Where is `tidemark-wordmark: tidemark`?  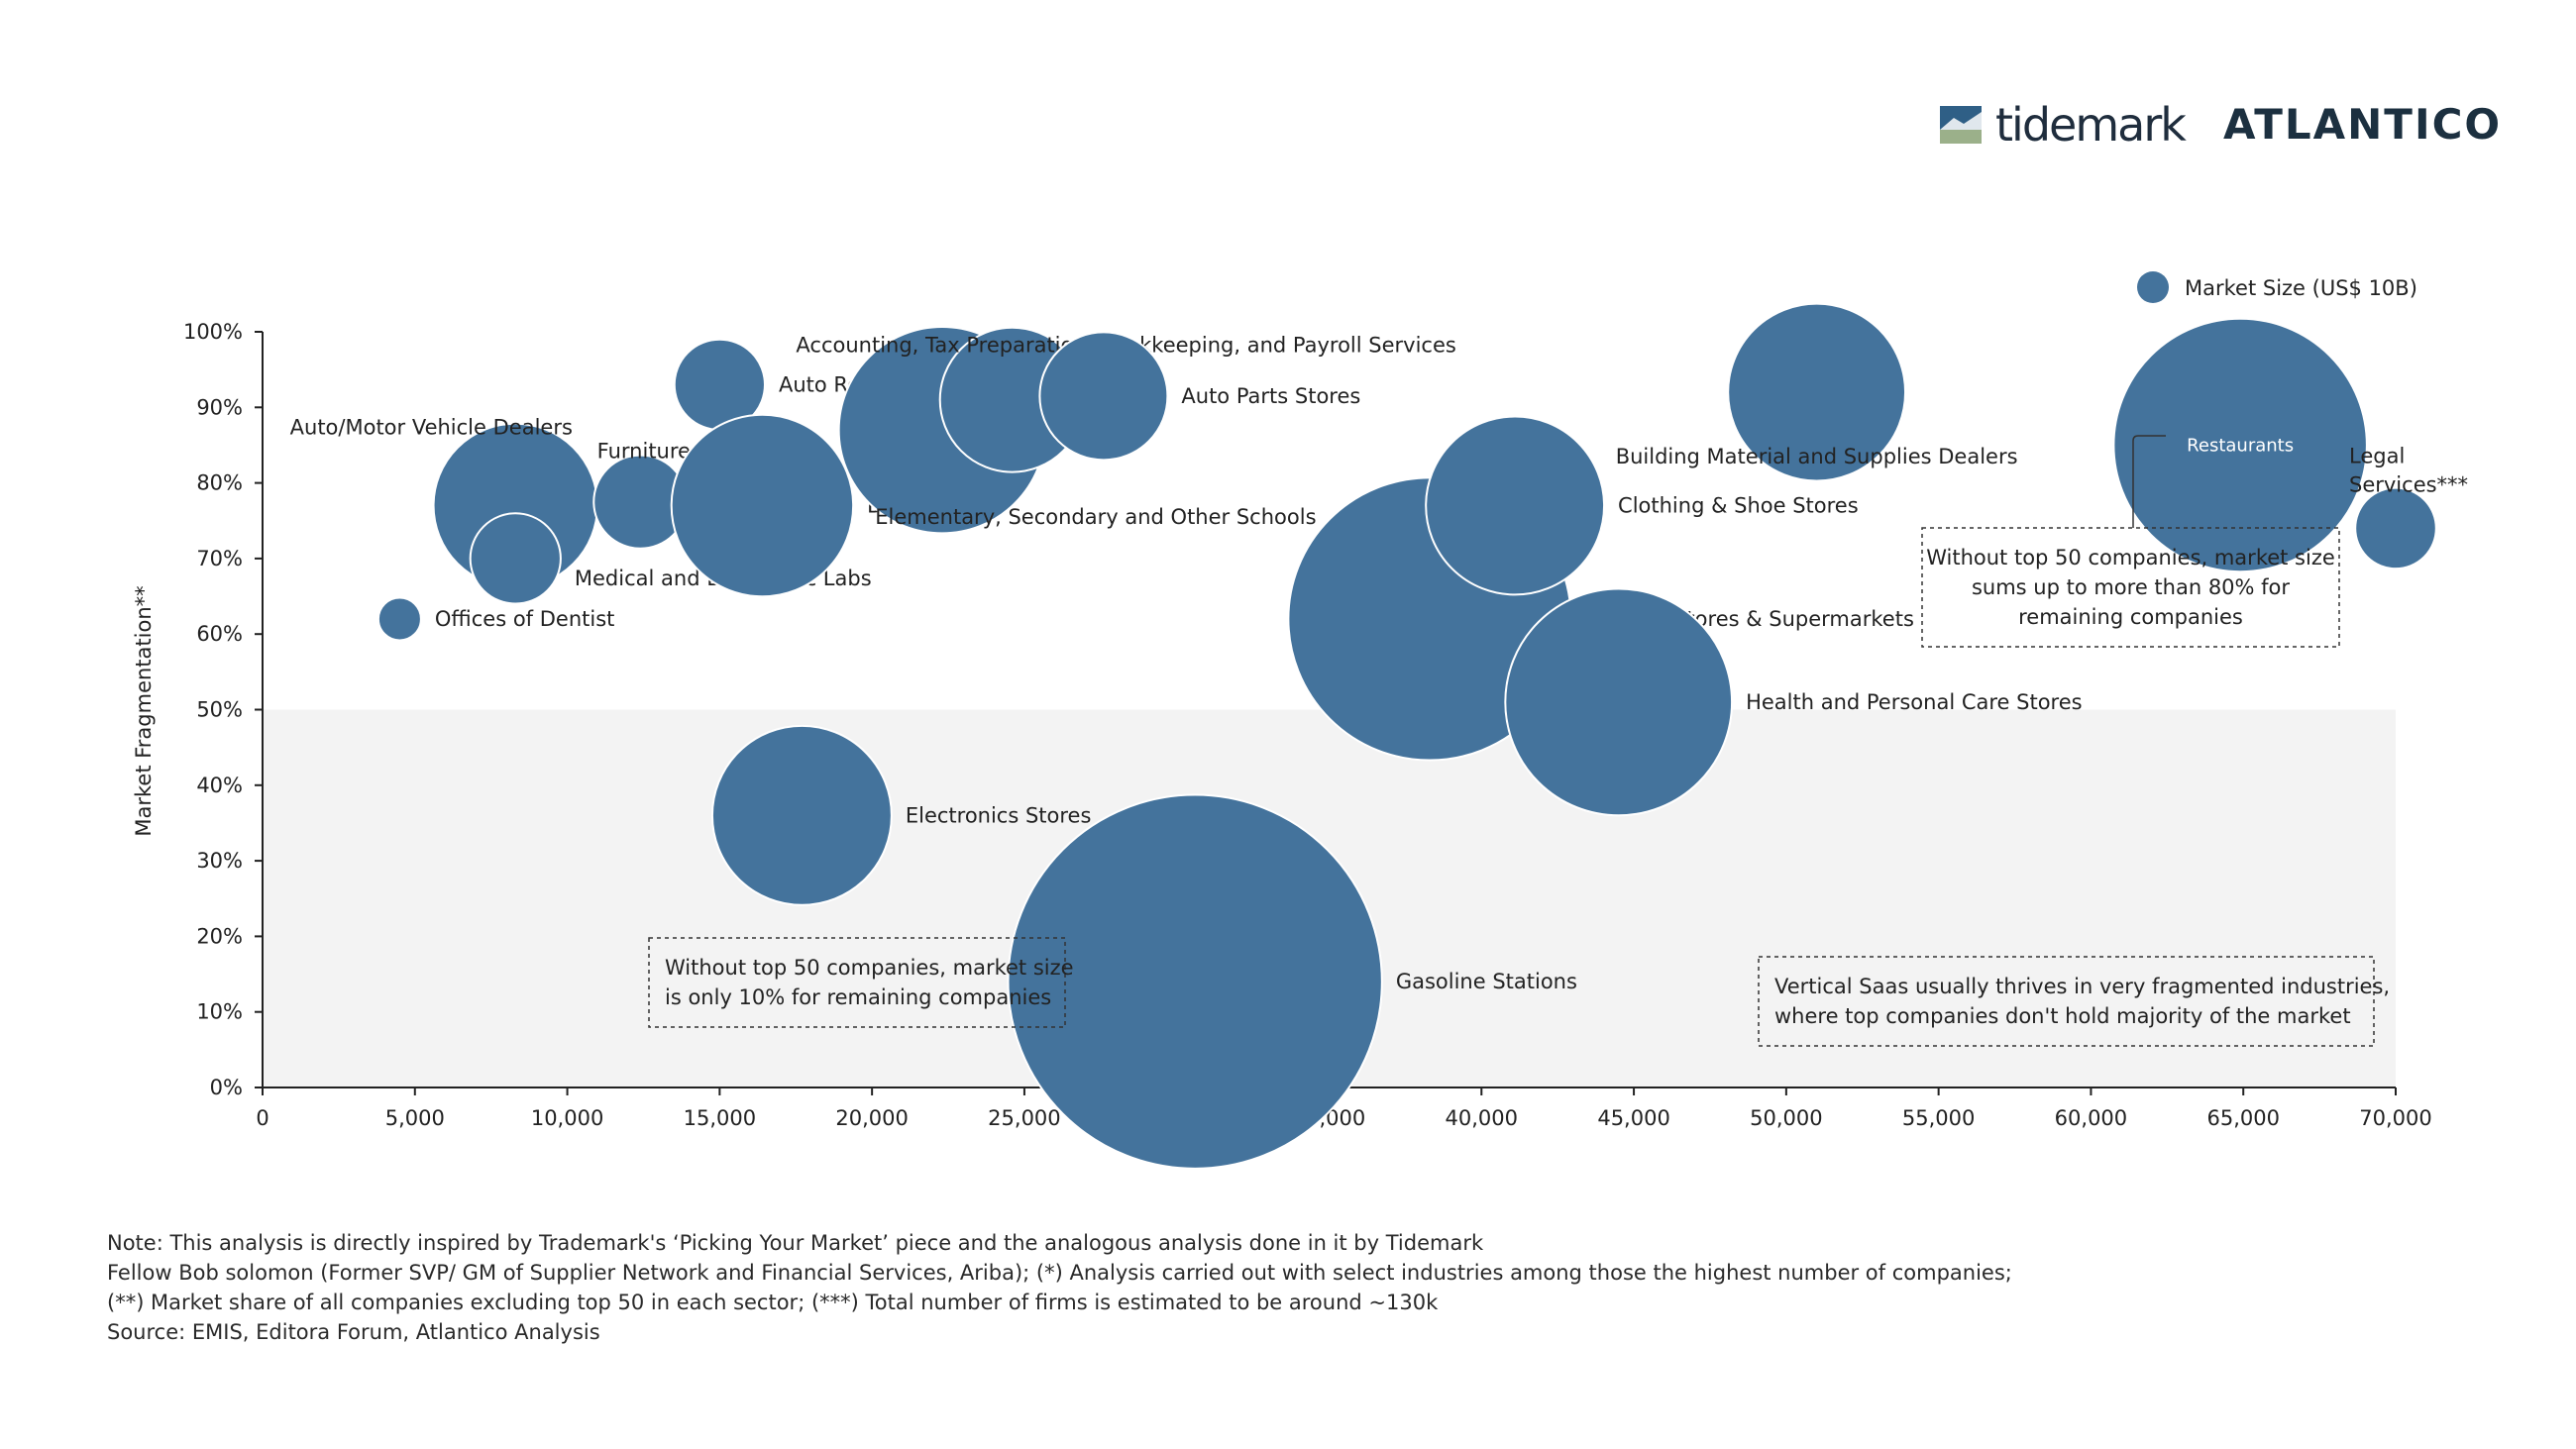 tidemark-wordmark: tidemark is located at coordinates (2091, 125).